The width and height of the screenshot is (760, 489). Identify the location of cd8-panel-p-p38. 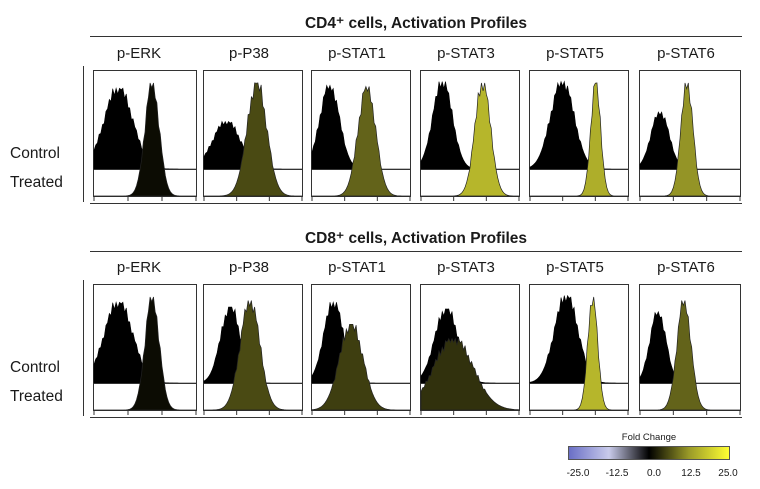
(253, 349).